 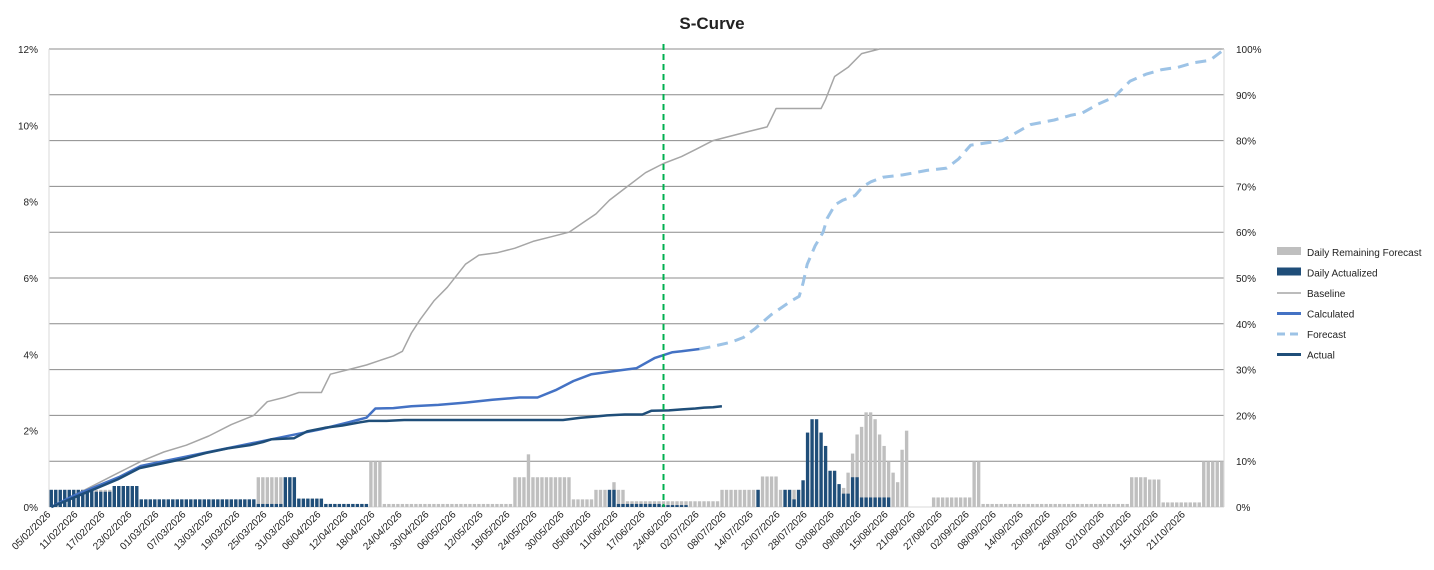 What do you see at coordinates (386, 456) in the screenshot?
I see `actual-line` at bounding box center [386, 456].